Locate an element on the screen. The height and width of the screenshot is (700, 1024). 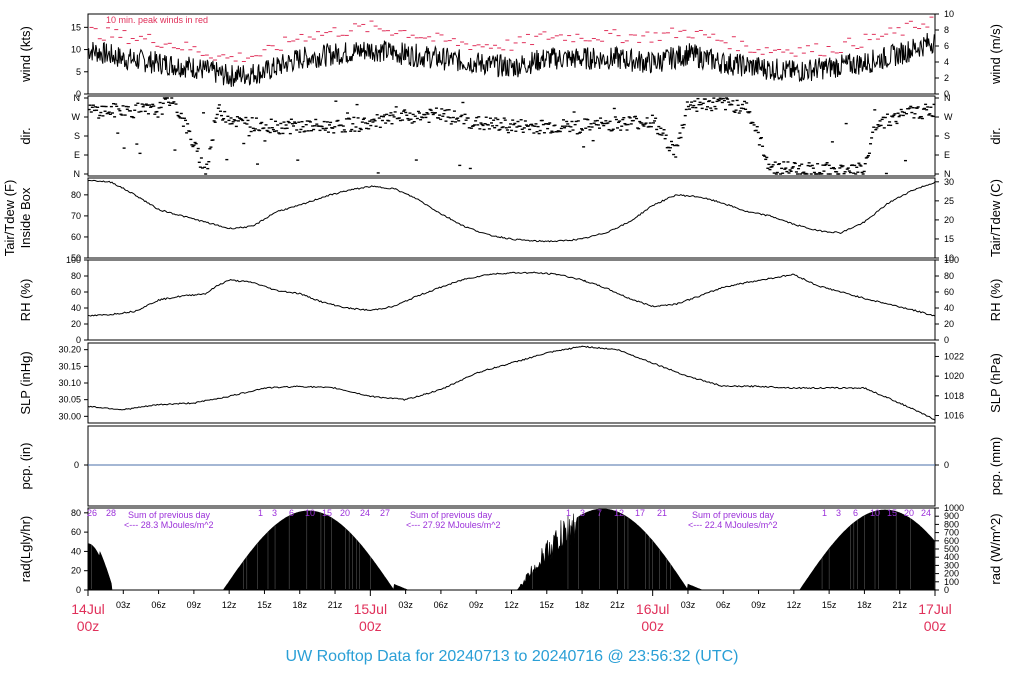
temp-series is located at coordinates (511, 211).